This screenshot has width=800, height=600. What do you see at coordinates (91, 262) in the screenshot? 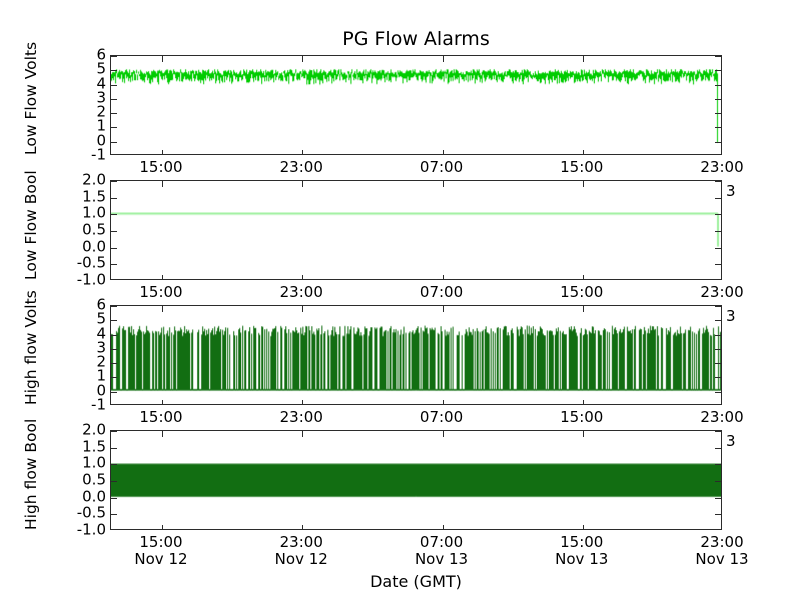
I see `y-tick-label: -0.5` at bounding box center [91, 262].